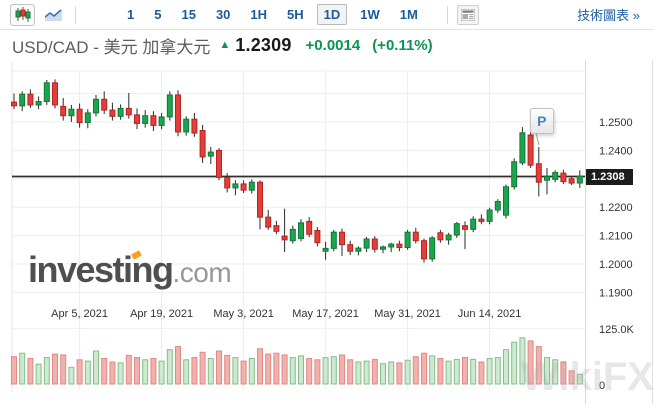  Describe the element at coordinates (608, 15) in the screenshot. I see `technical-chart-link: 技術圖表 »` at that location.